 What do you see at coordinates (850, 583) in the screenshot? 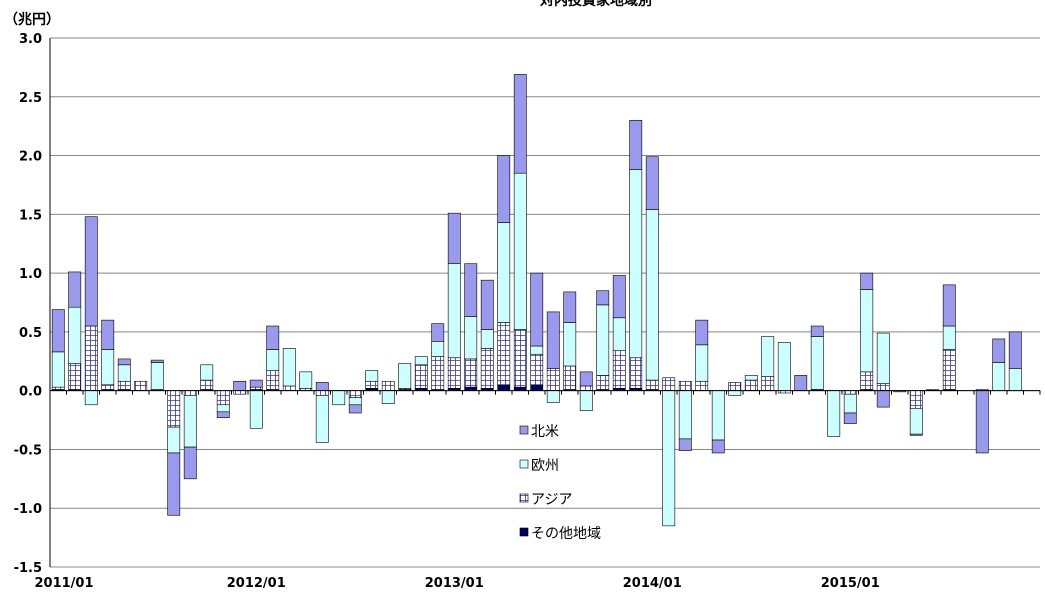
I see `x-tick-label: 2015/01` at bounding box center [850, 583].